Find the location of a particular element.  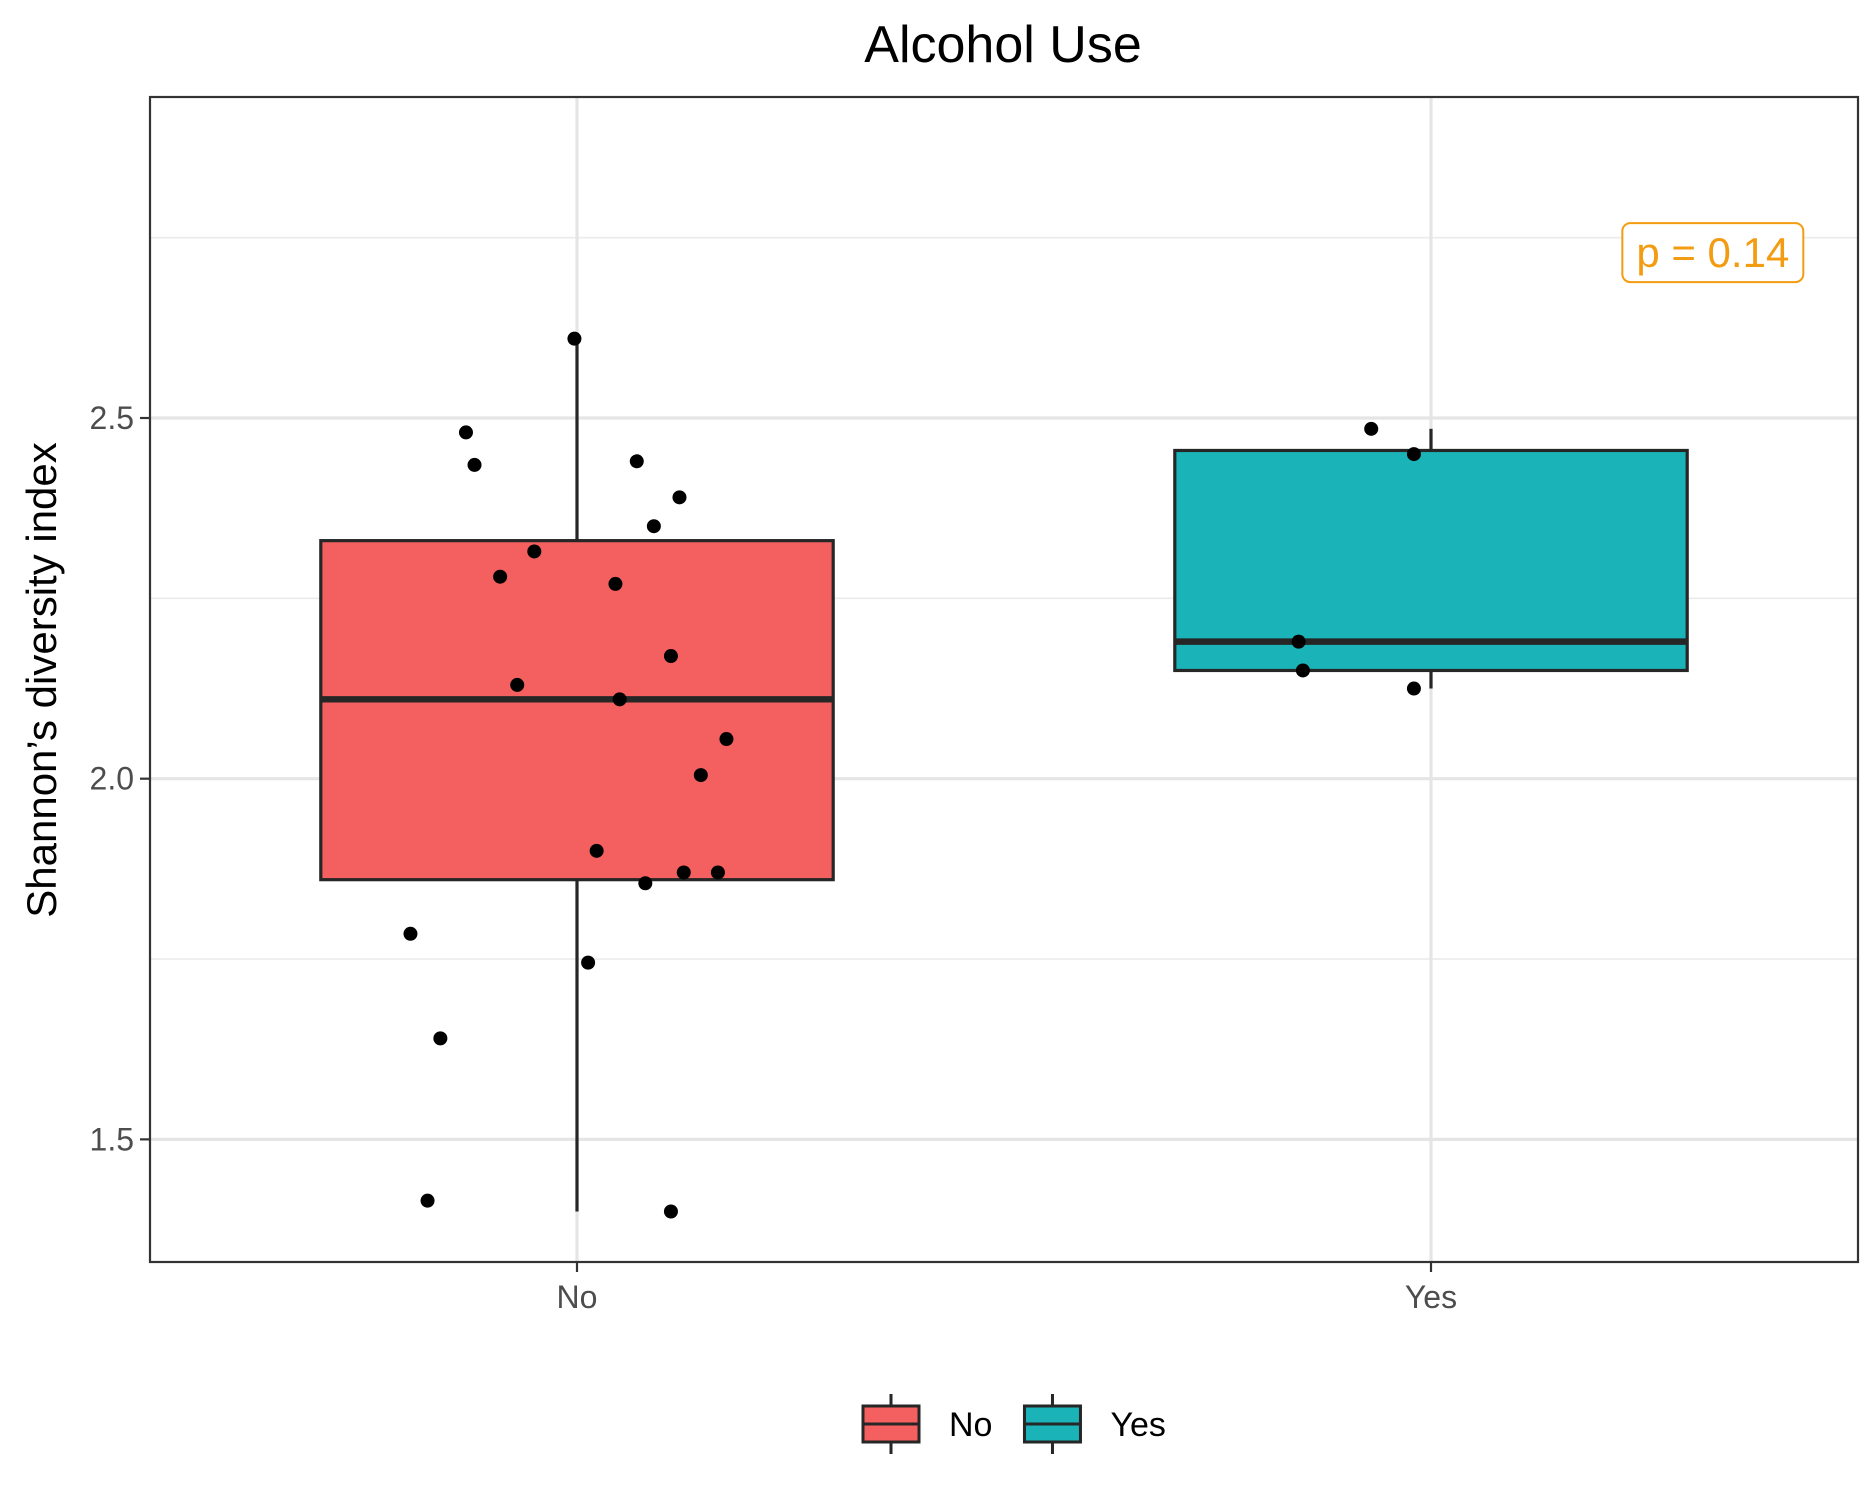

chart-title: Alcohol Use is located at coordinates (1002, 45).